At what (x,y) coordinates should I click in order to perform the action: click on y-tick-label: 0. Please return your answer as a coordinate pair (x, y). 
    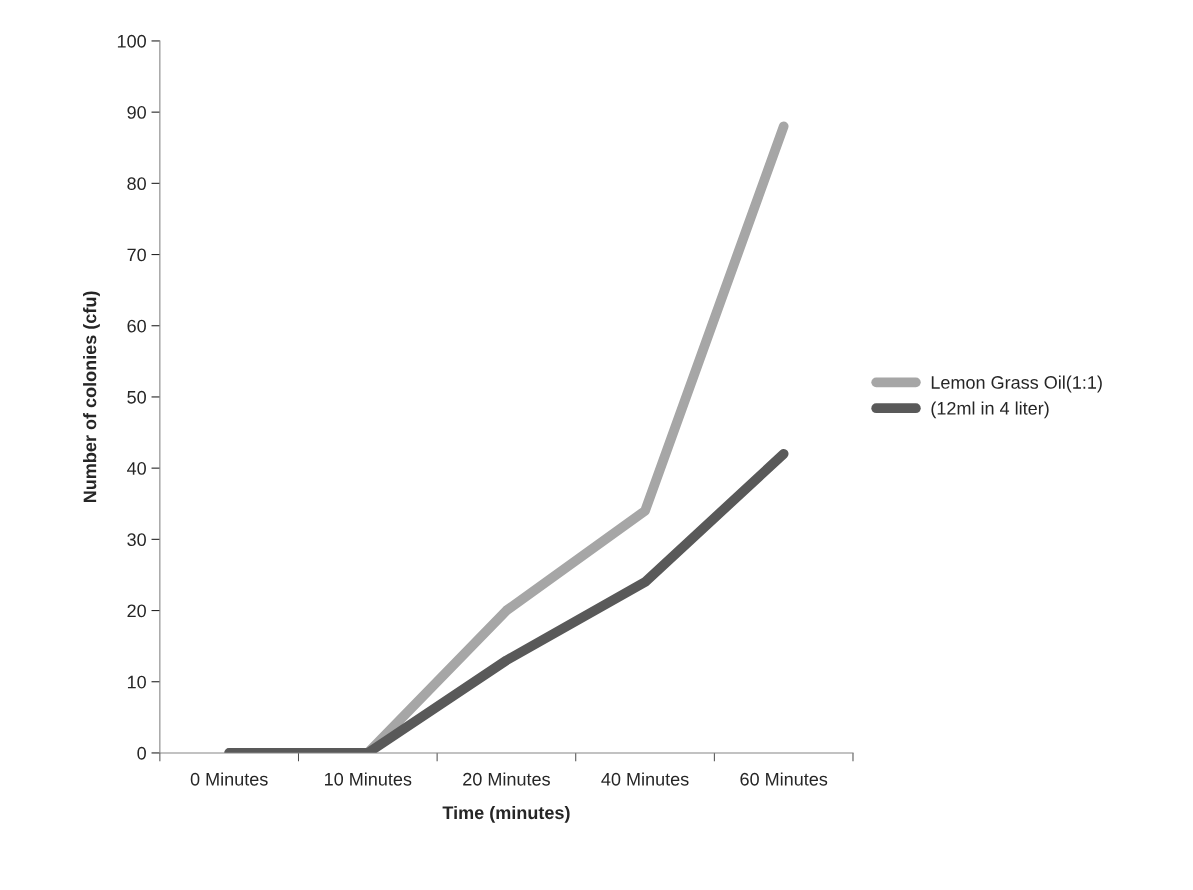
    Looking at the image, I should click on (141, 753).